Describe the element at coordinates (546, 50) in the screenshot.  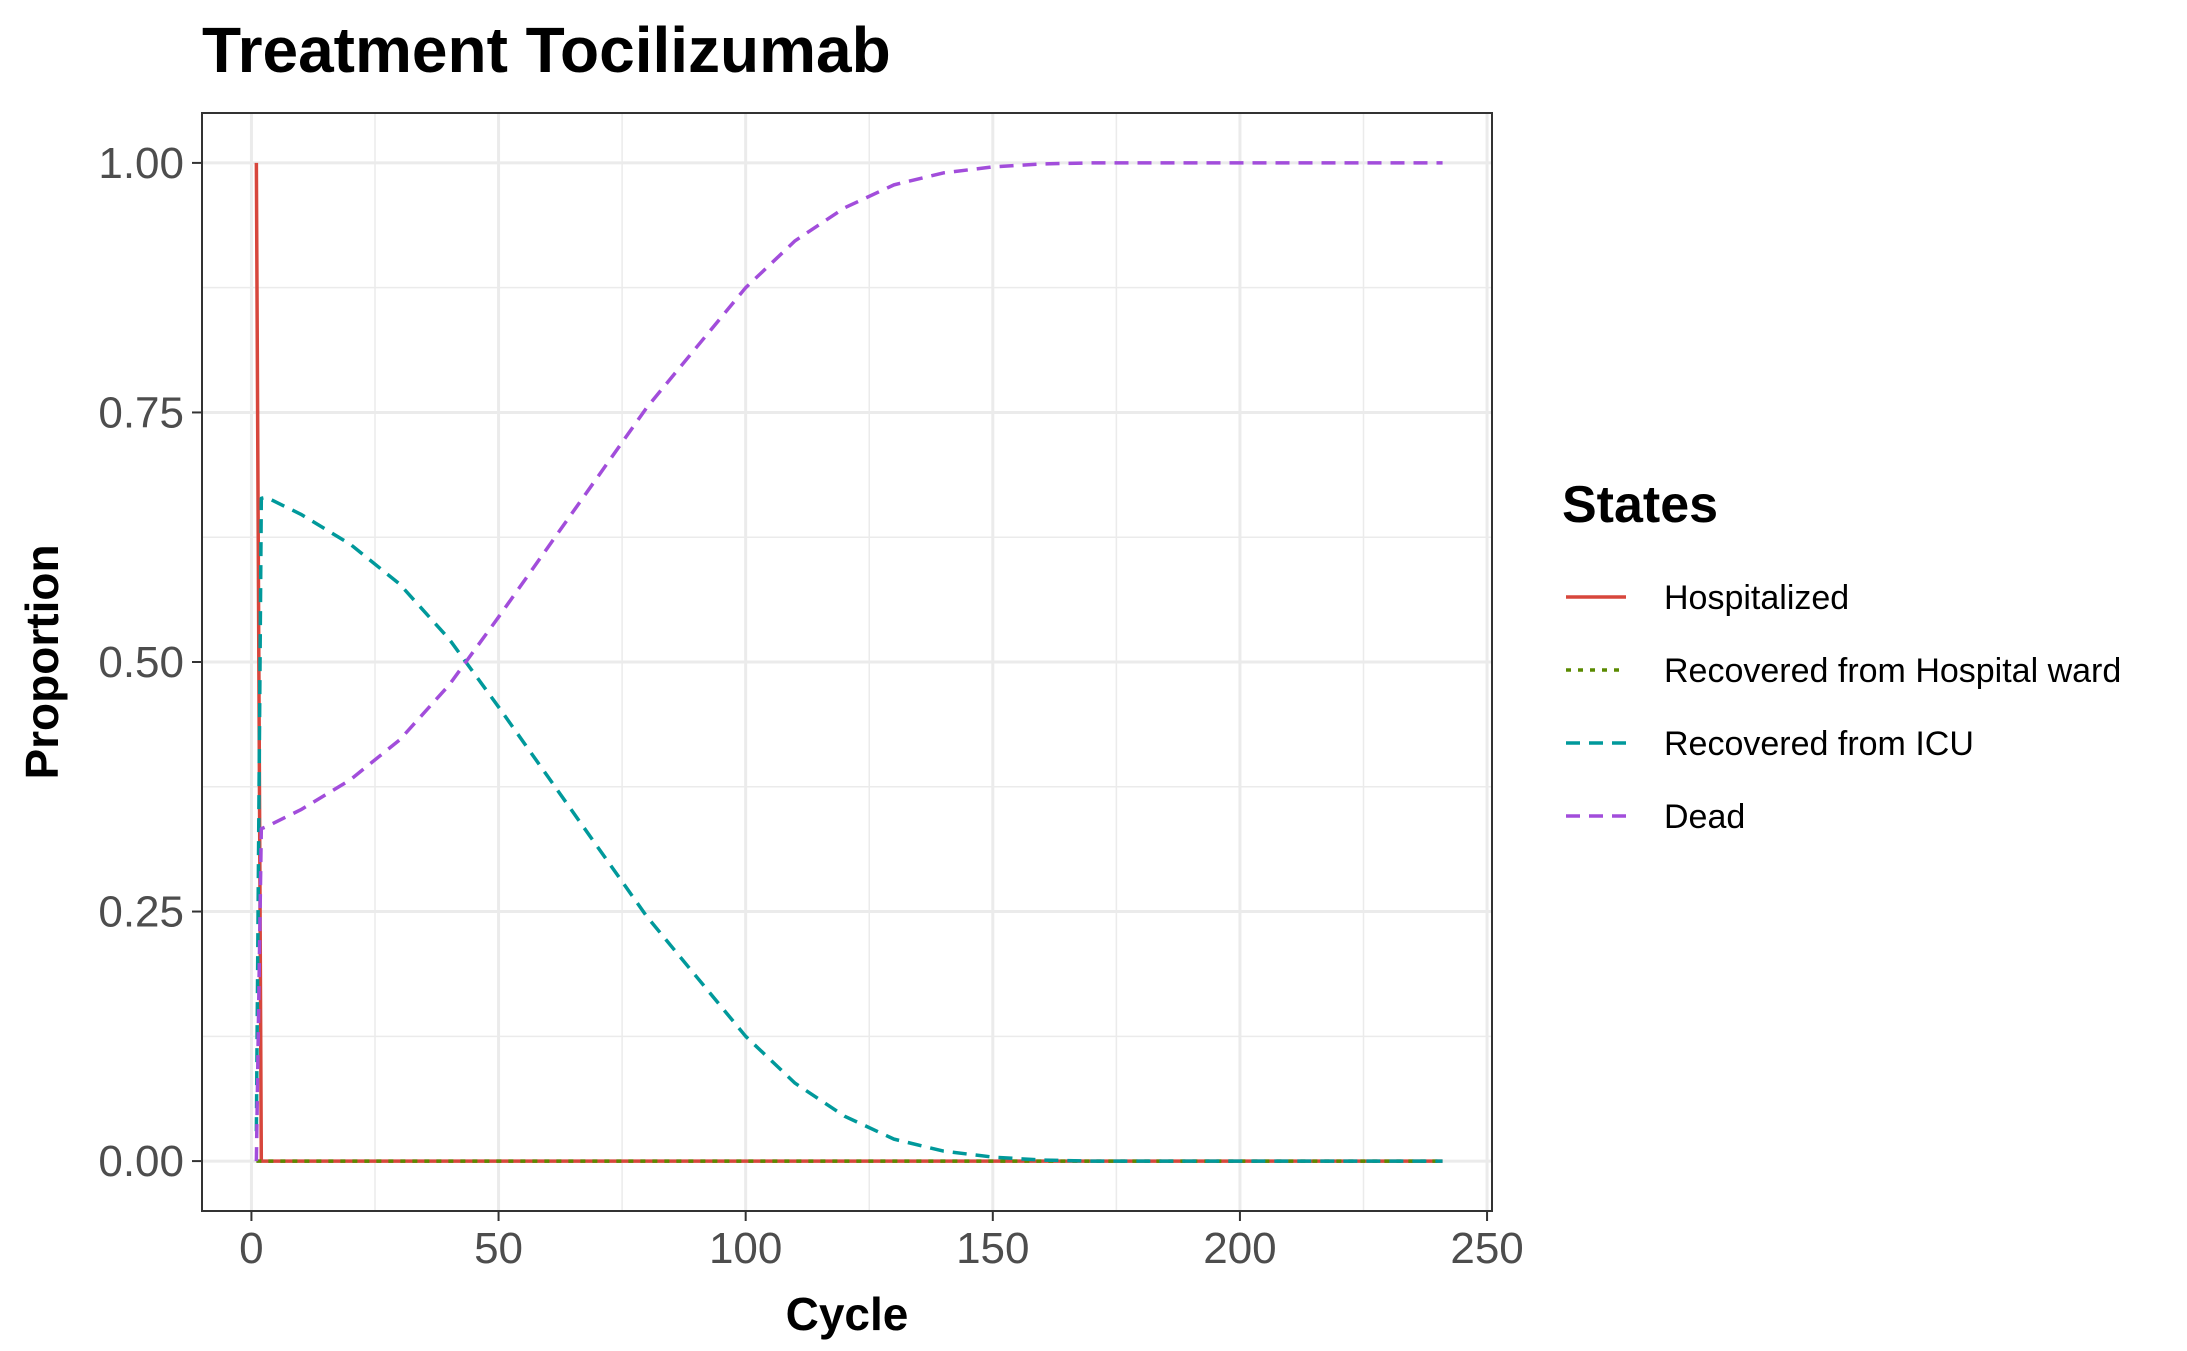
I see `chart-title: Treatment Tocilizumab` at that location.